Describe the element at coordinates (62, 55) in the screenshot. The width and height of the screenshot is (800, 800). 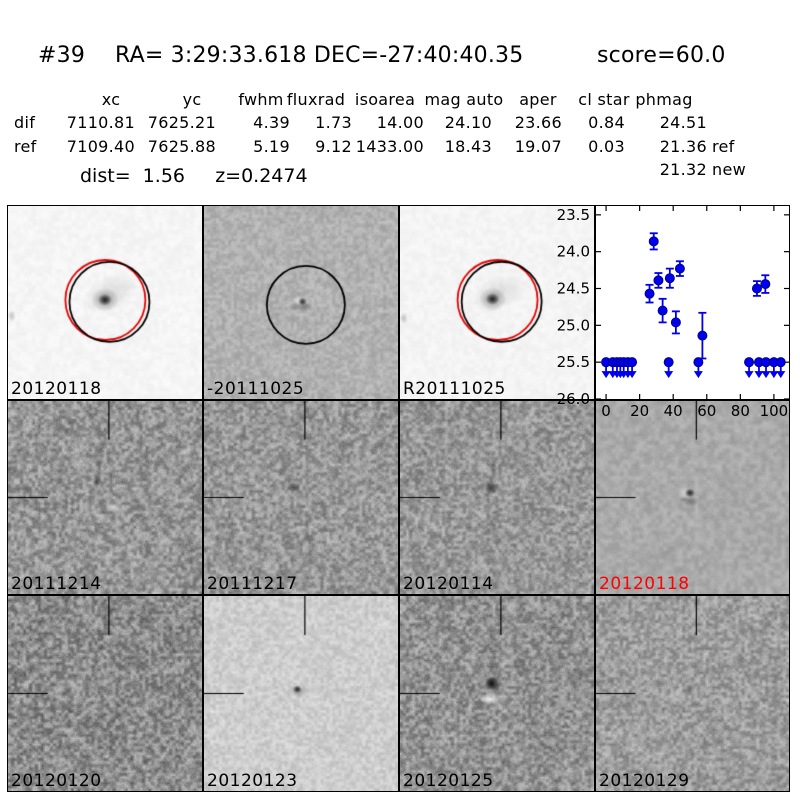
I see `candidate-id: #39` at that location.